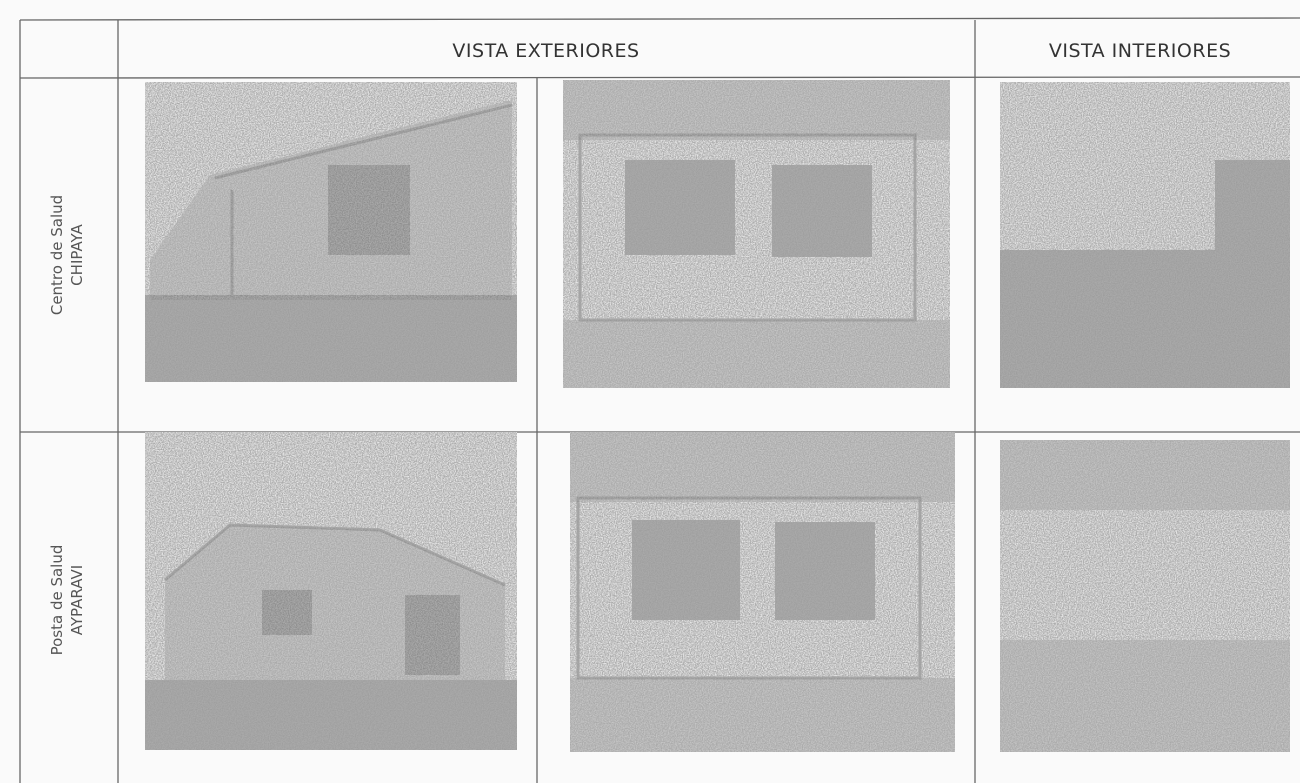 The height and width of the screenshot is (783, 1300). I want to click on row-label: Centro de Salud CHIPAYA, so click(67, 255).